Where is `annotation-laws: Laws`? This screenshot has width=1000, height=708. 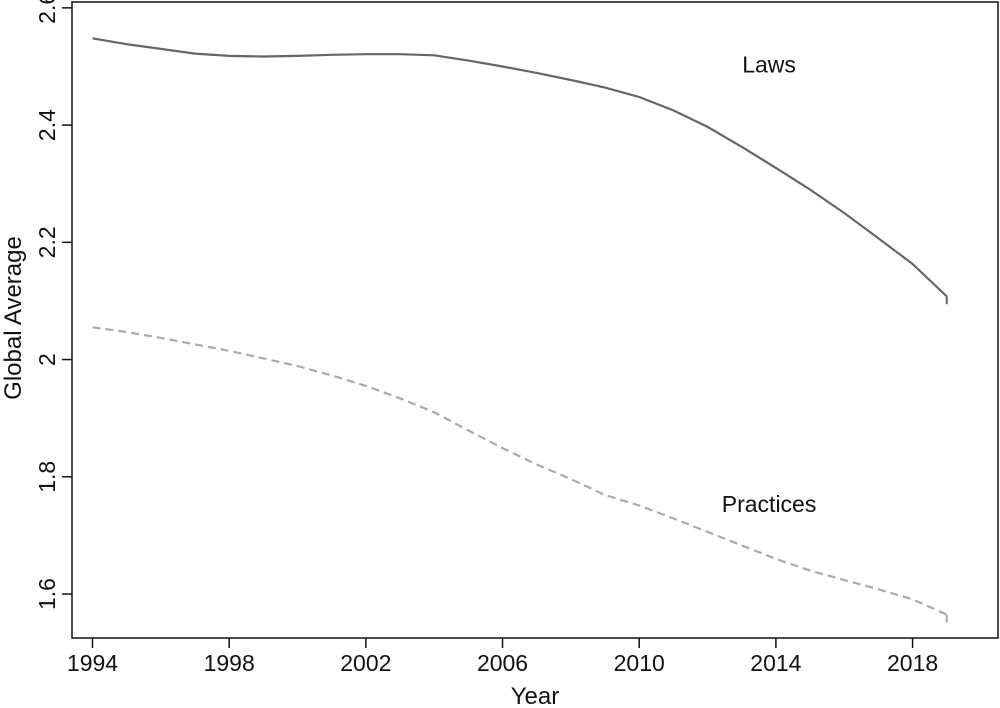
annotation-laws: Laws is located at coordinates (769, 64).